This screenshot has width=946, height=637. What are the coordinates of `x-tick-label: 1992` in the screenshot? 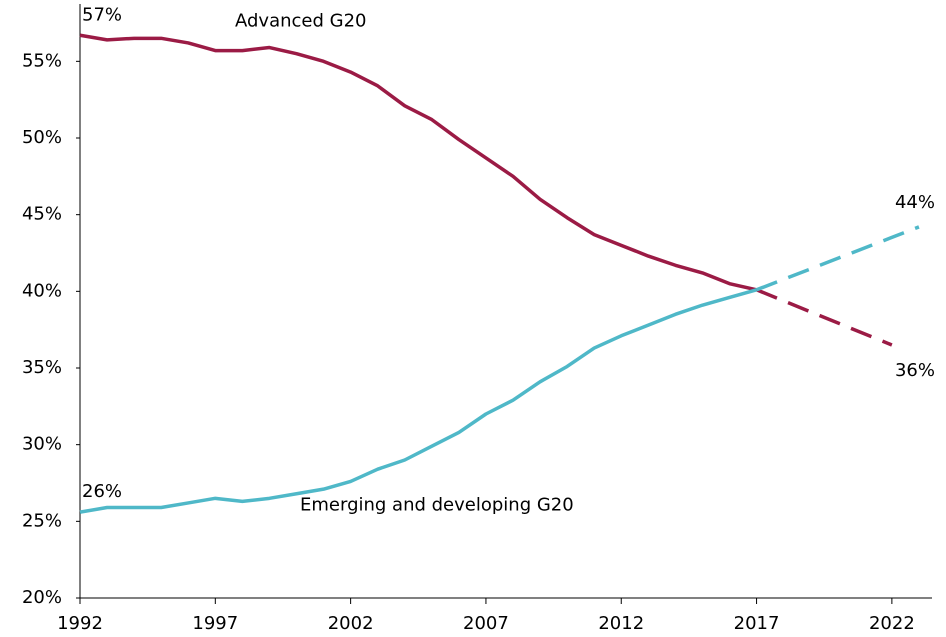 It's located at (80, 623).